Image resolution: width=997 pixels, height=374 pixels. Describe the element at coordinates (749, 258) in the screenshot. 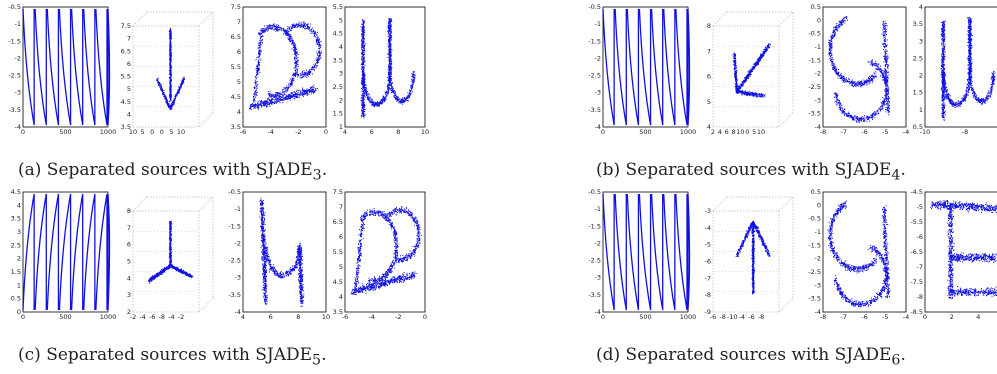

I see `panel-d-plot-2: -3-4-5-6-7-8-9-6 -8 -10 -4 -6 -8` at that location.